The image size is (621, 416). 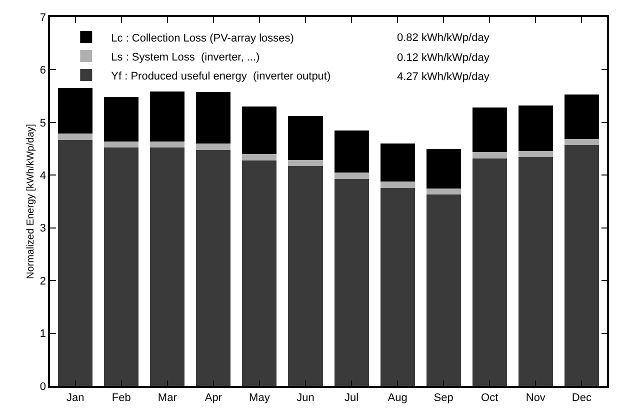 I want to click on x-tick-label: Sep, so click(x=444, y=398).